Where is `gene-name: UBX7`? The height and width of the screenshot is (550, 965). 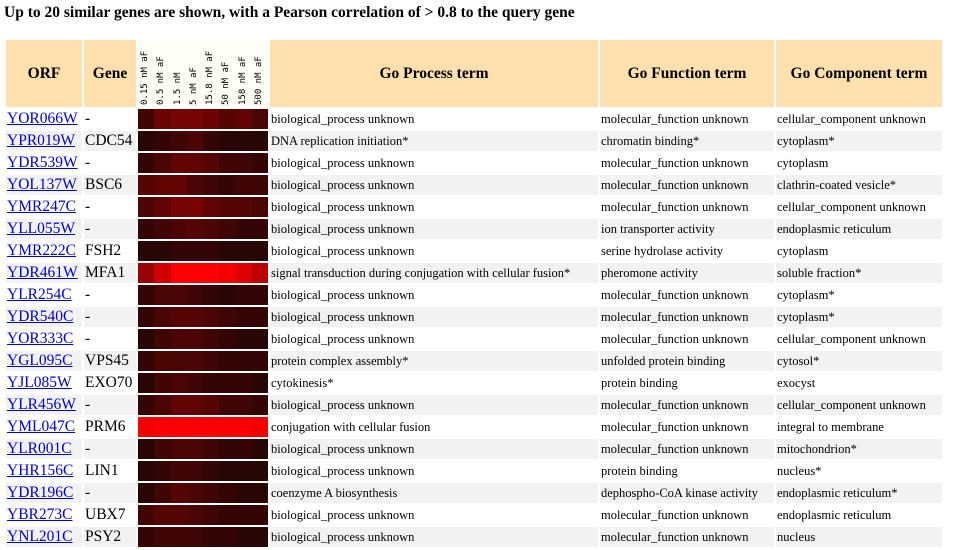
gene-name: UBX7 is located at coordinates (110, 515).